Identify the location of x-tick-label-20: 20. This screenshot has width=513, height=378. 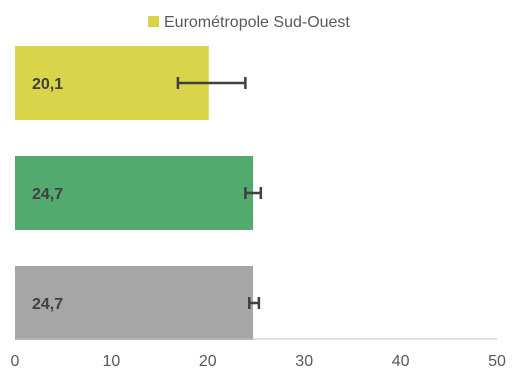
(208, 361).